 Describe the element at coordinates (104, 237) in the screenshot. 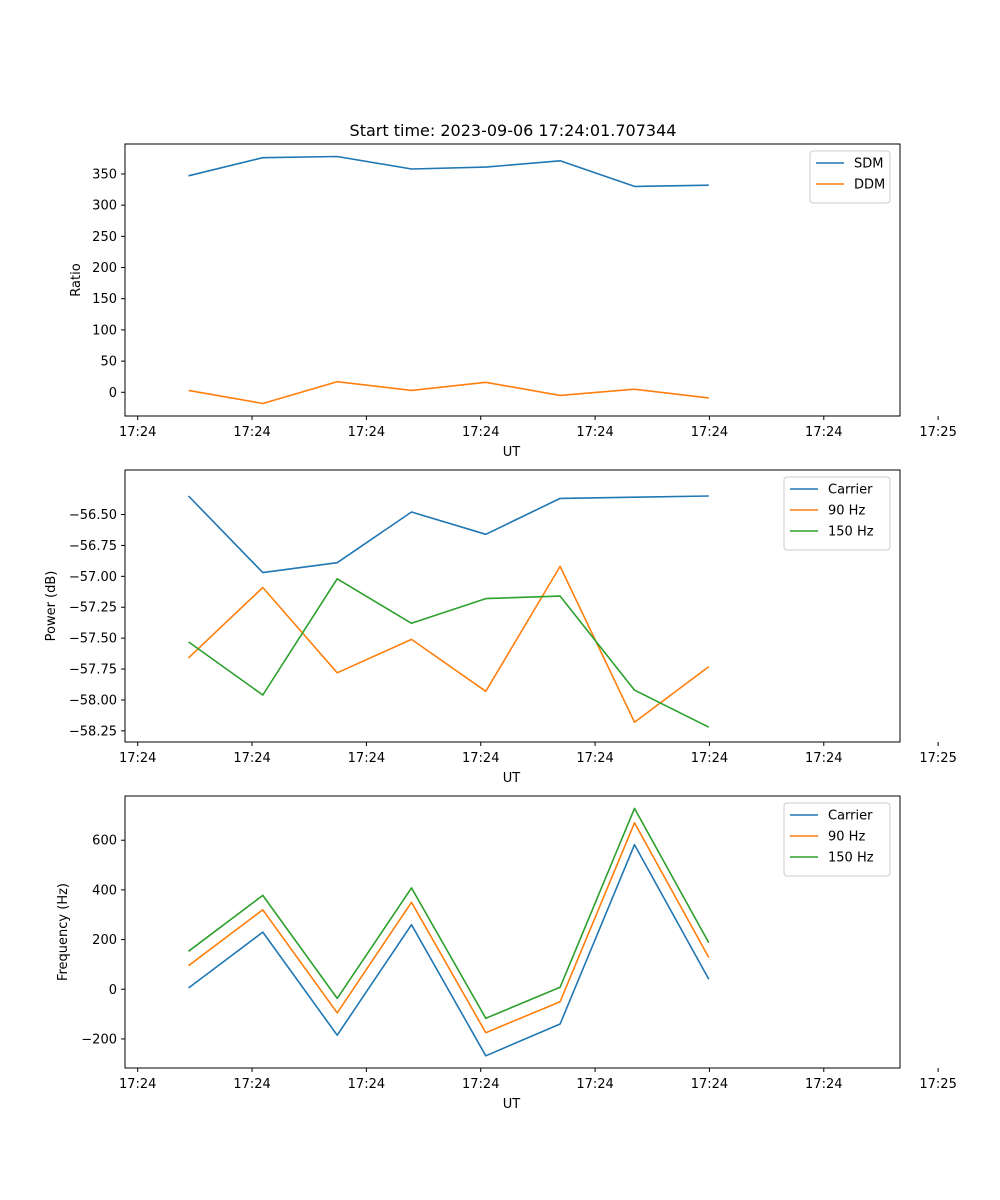

I see `y-tick-label: 250` at that location.